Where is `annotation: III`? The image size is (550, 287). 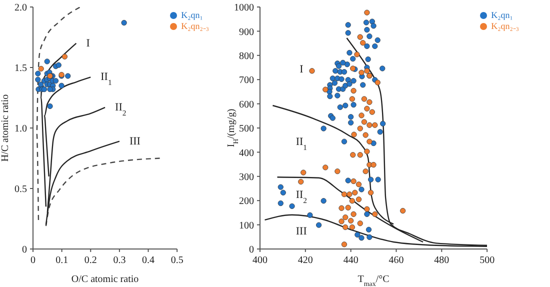
annotation: III is located at coordinates (302, 231).